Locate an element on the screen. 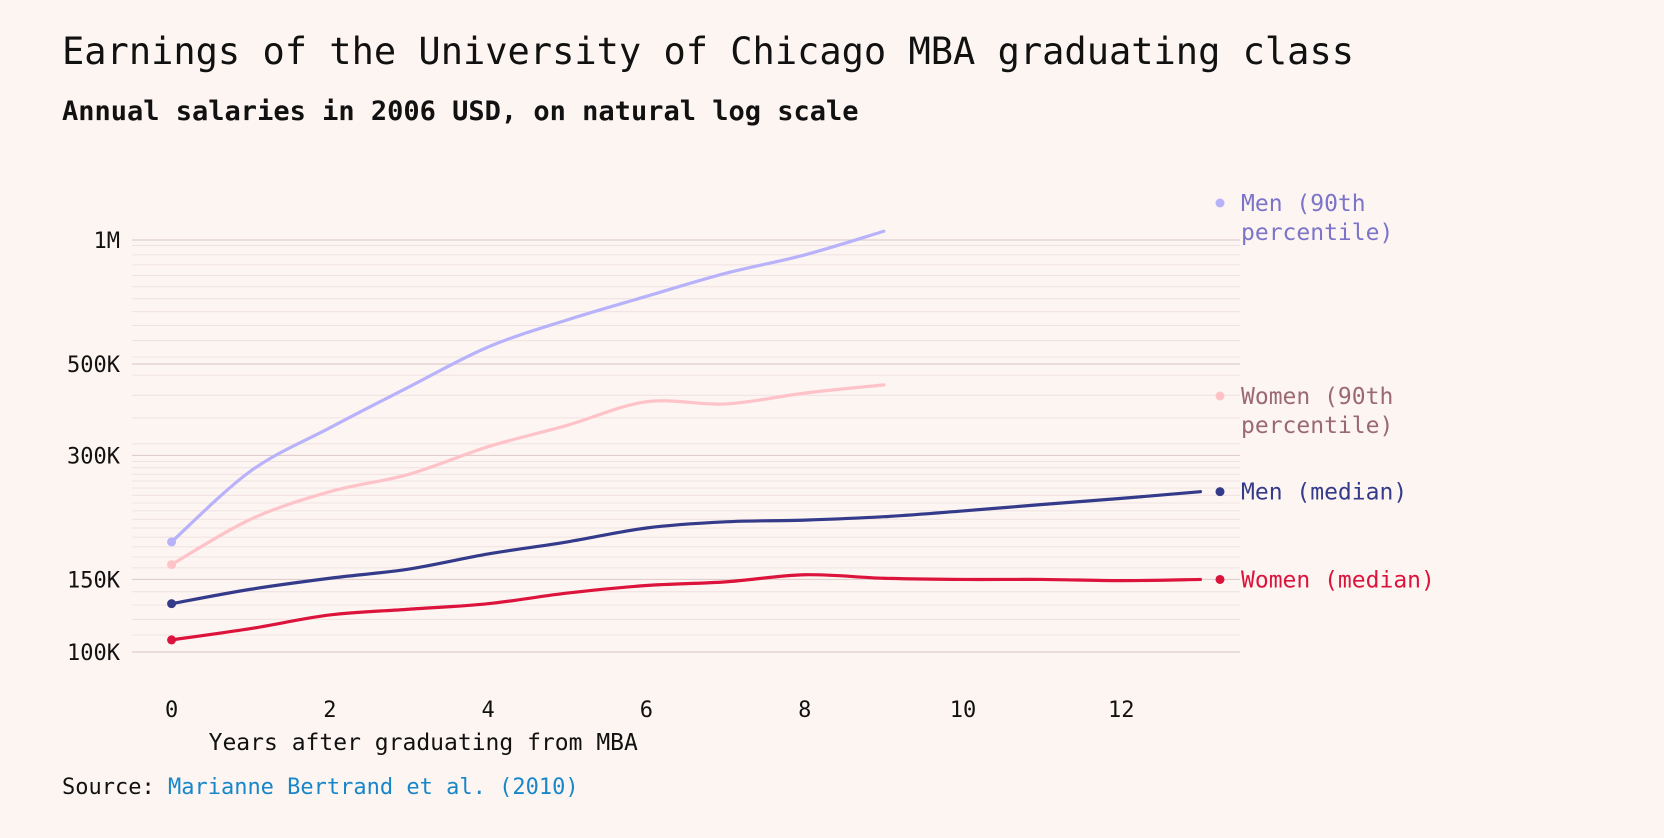  legend-label-line: Men (90th is located at coordinates (1303, 204).